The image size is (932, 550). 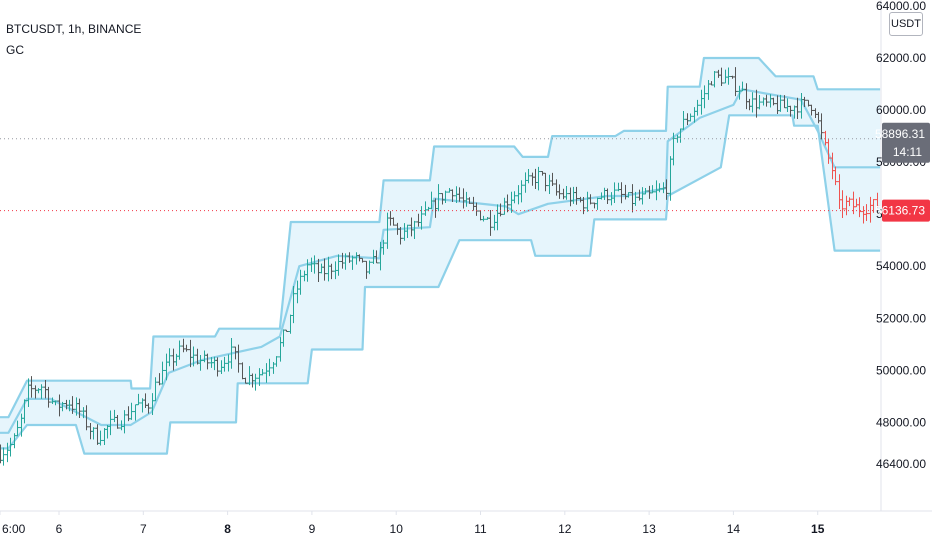 What do you see at coordinates (143, 529) in the screenshot?
I see `x-tick-label: 7` at bounding box center [143, 529].